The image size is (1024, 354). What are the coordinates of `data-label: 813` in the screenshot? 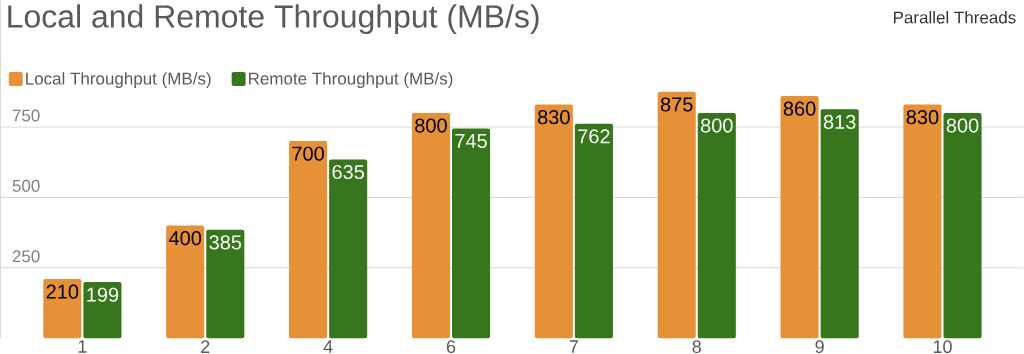 It's located at (839, 121).